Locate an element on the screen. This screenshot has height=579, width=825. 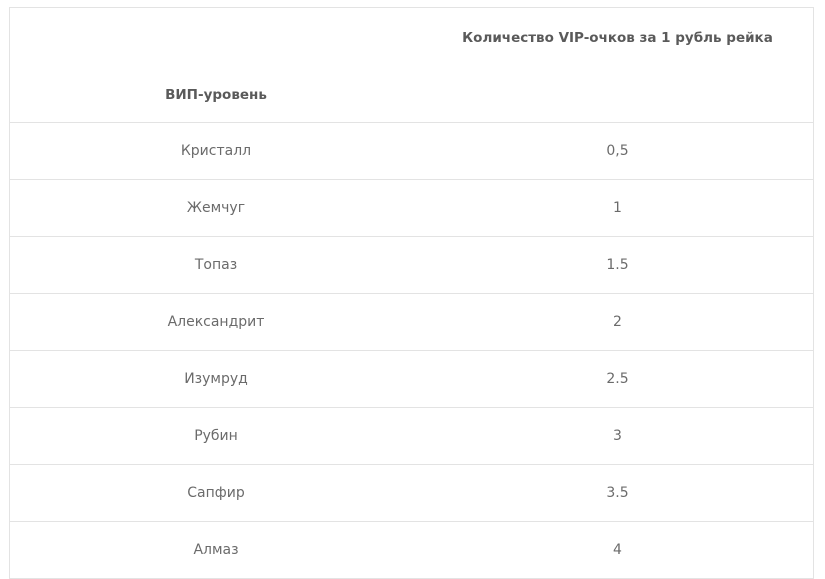
vip-level-cell: Алмаз is located at coordinates (215, 550).